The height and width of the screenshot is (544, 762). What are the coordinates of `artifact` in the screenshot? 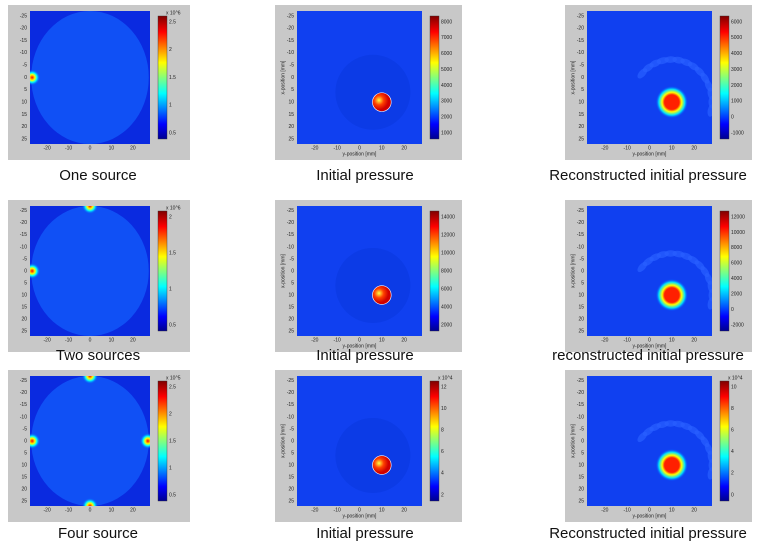 It's located at (709, 286).